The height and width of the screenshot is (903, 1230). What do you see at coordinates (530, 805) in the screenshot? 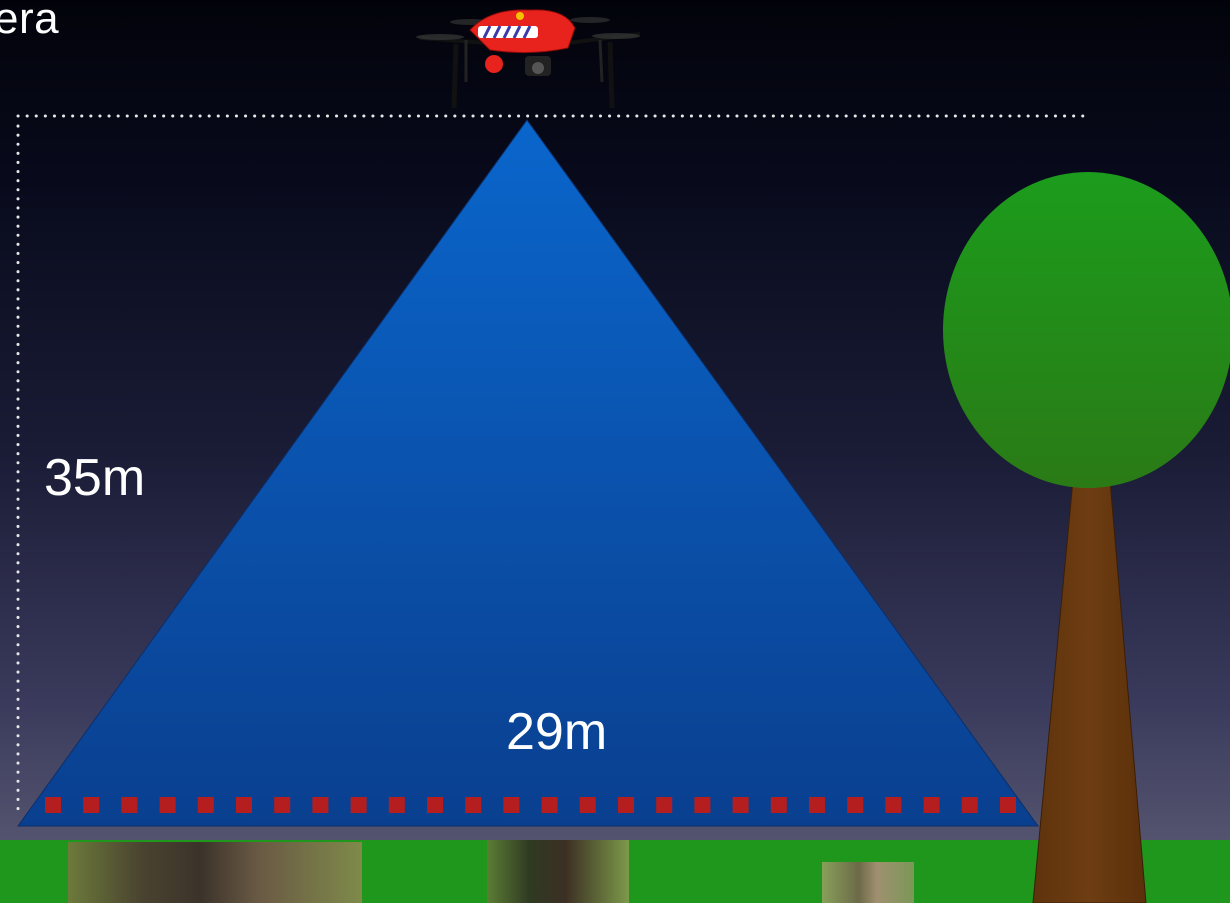
I see `sensor-pixel-row` at bounding box center [530, 805].